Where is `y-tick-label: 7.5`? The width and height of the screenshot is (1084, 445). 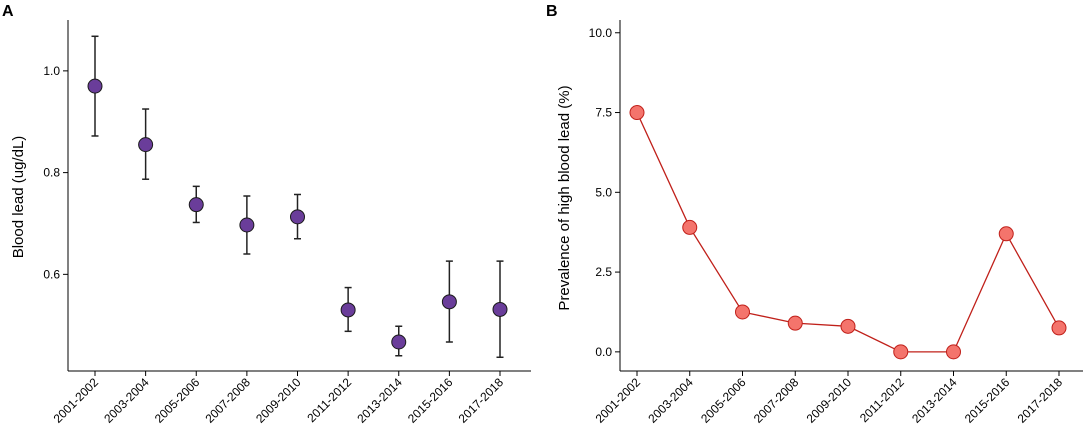 y-tick-label: 7.5 is located at coordinates (603, 113).